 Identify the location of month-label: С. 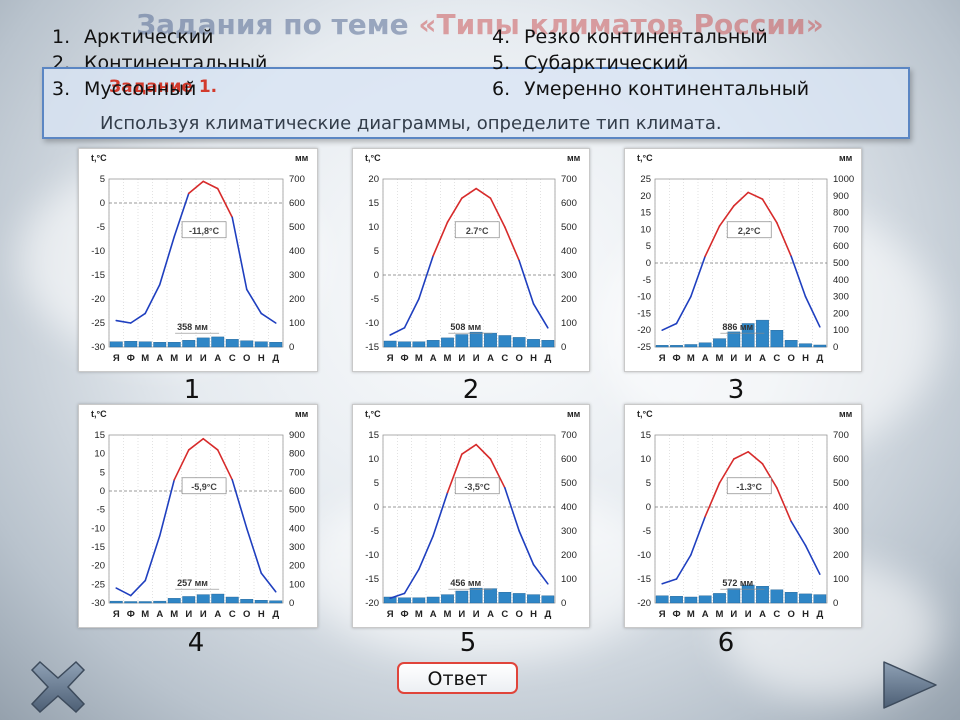
(776, 614).